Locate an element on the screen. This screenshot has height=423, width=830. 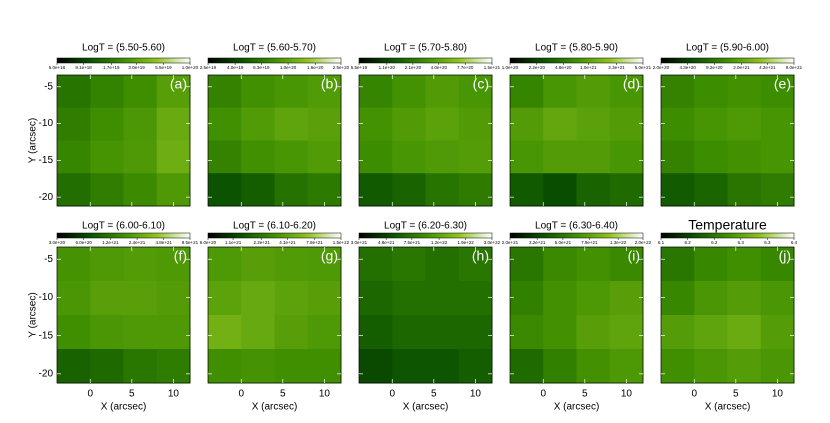
colorbar-tick-label: 2.0e+22 is located at coordinates (643, 242).